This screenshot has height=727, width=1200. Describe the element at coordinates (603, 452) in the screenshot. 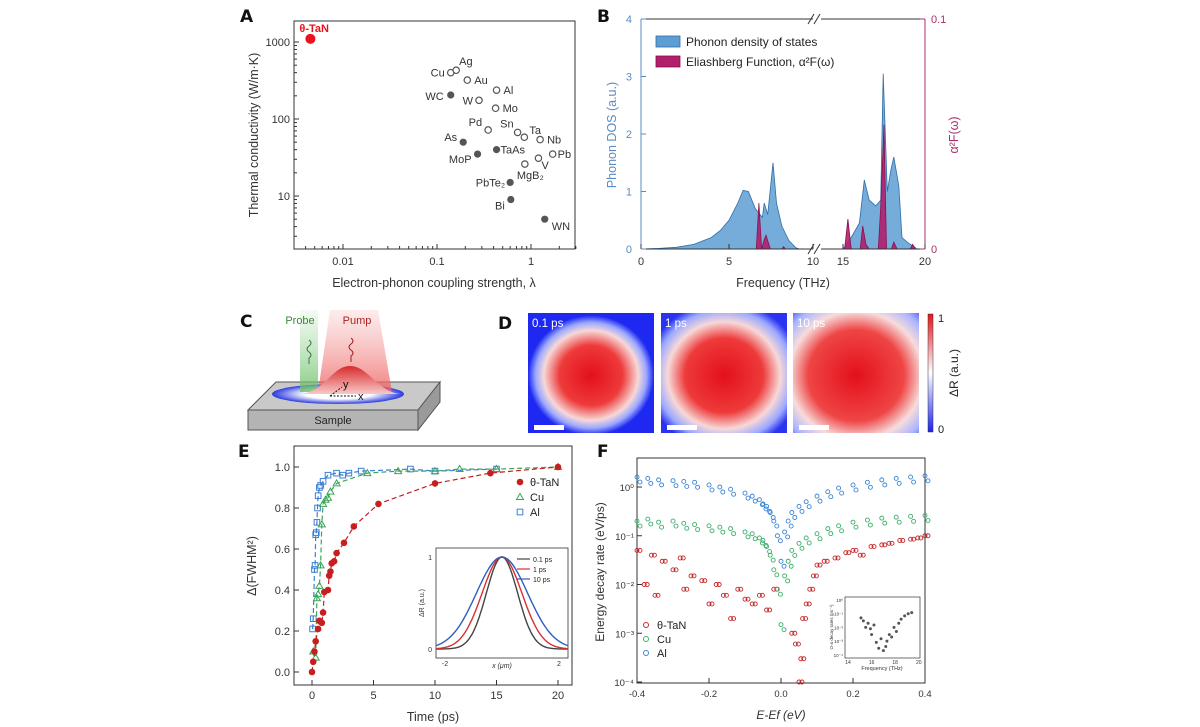

I see `panel-label: F` at that location.